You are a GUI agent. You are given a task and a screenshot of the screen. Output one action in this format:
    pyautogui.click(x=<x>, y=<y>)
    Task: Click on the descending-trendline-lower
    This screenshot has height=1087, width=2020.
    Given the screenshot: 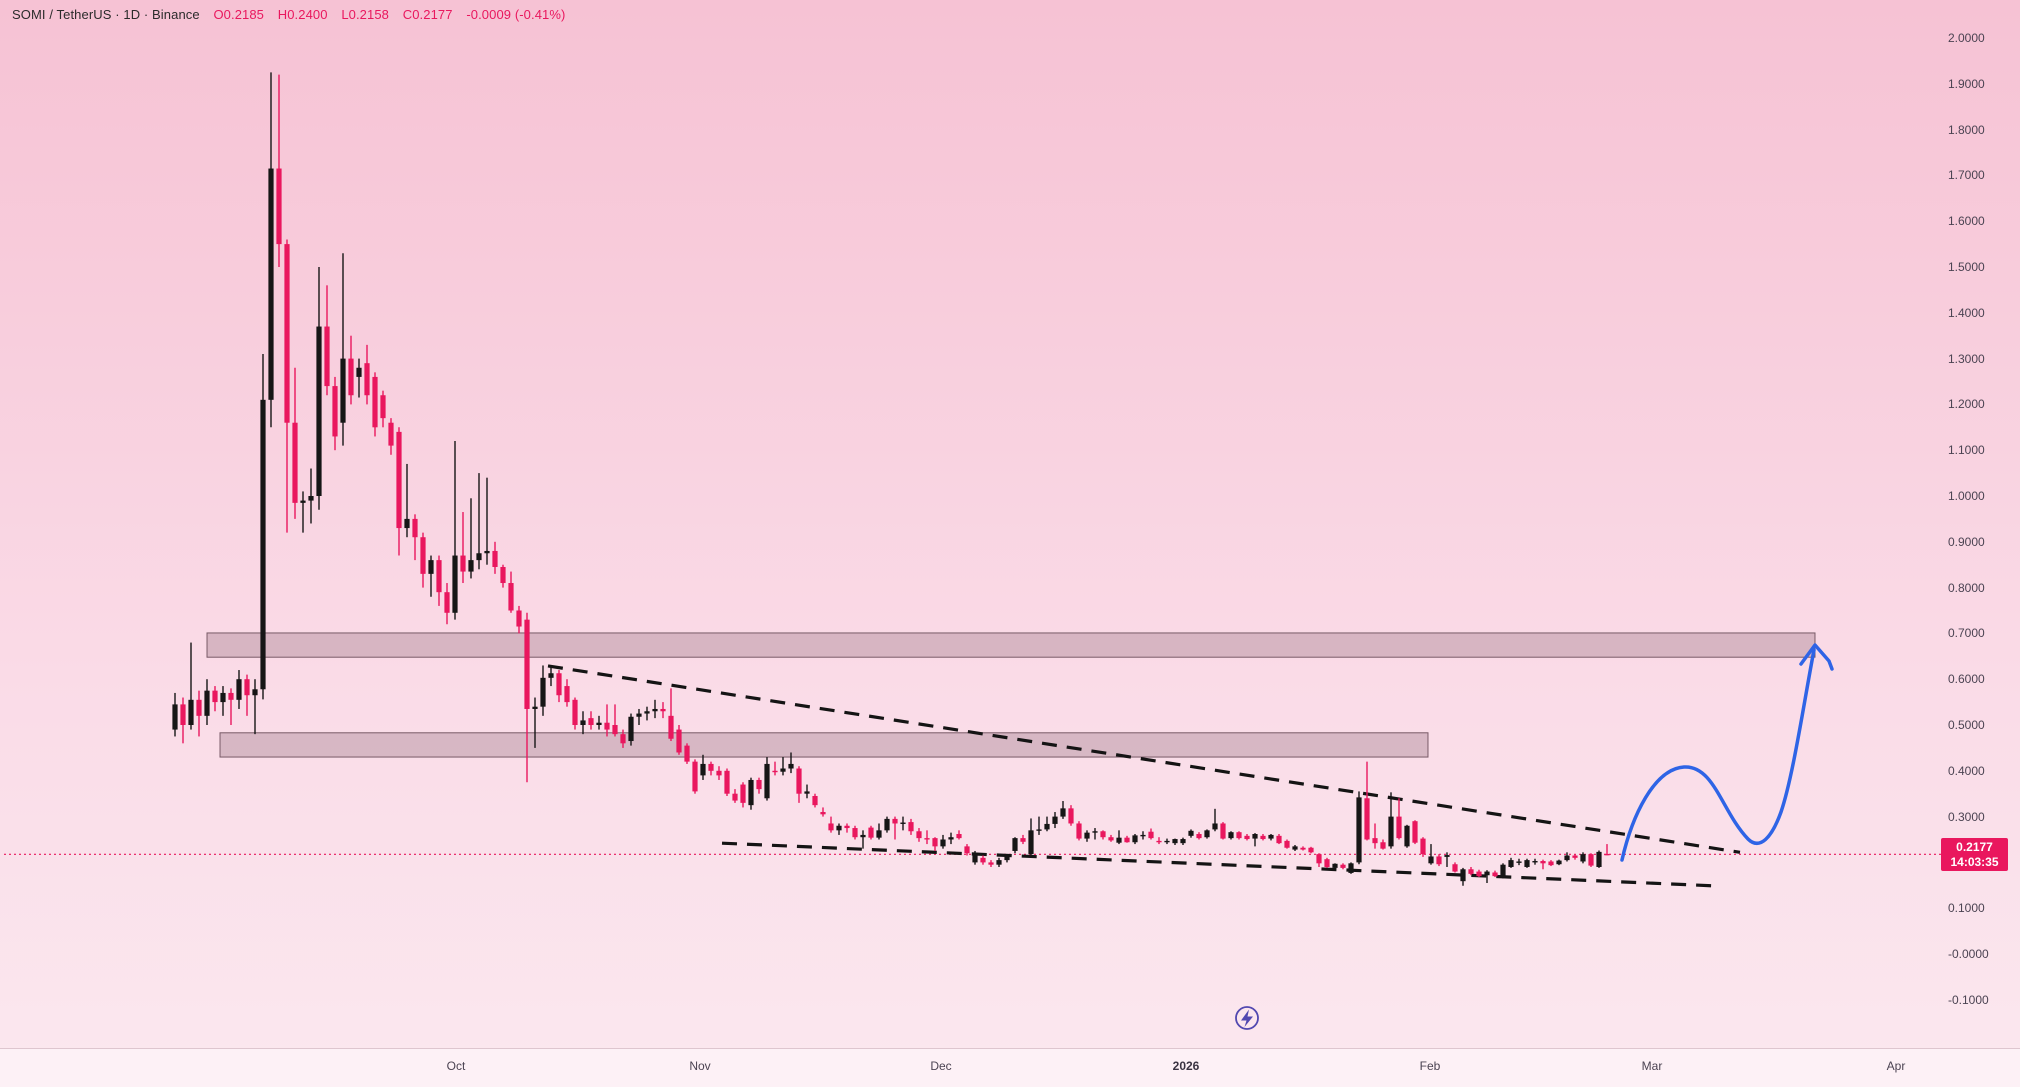 What is the action you would take?
    pyautogui.click(x=1217, y=864)
    